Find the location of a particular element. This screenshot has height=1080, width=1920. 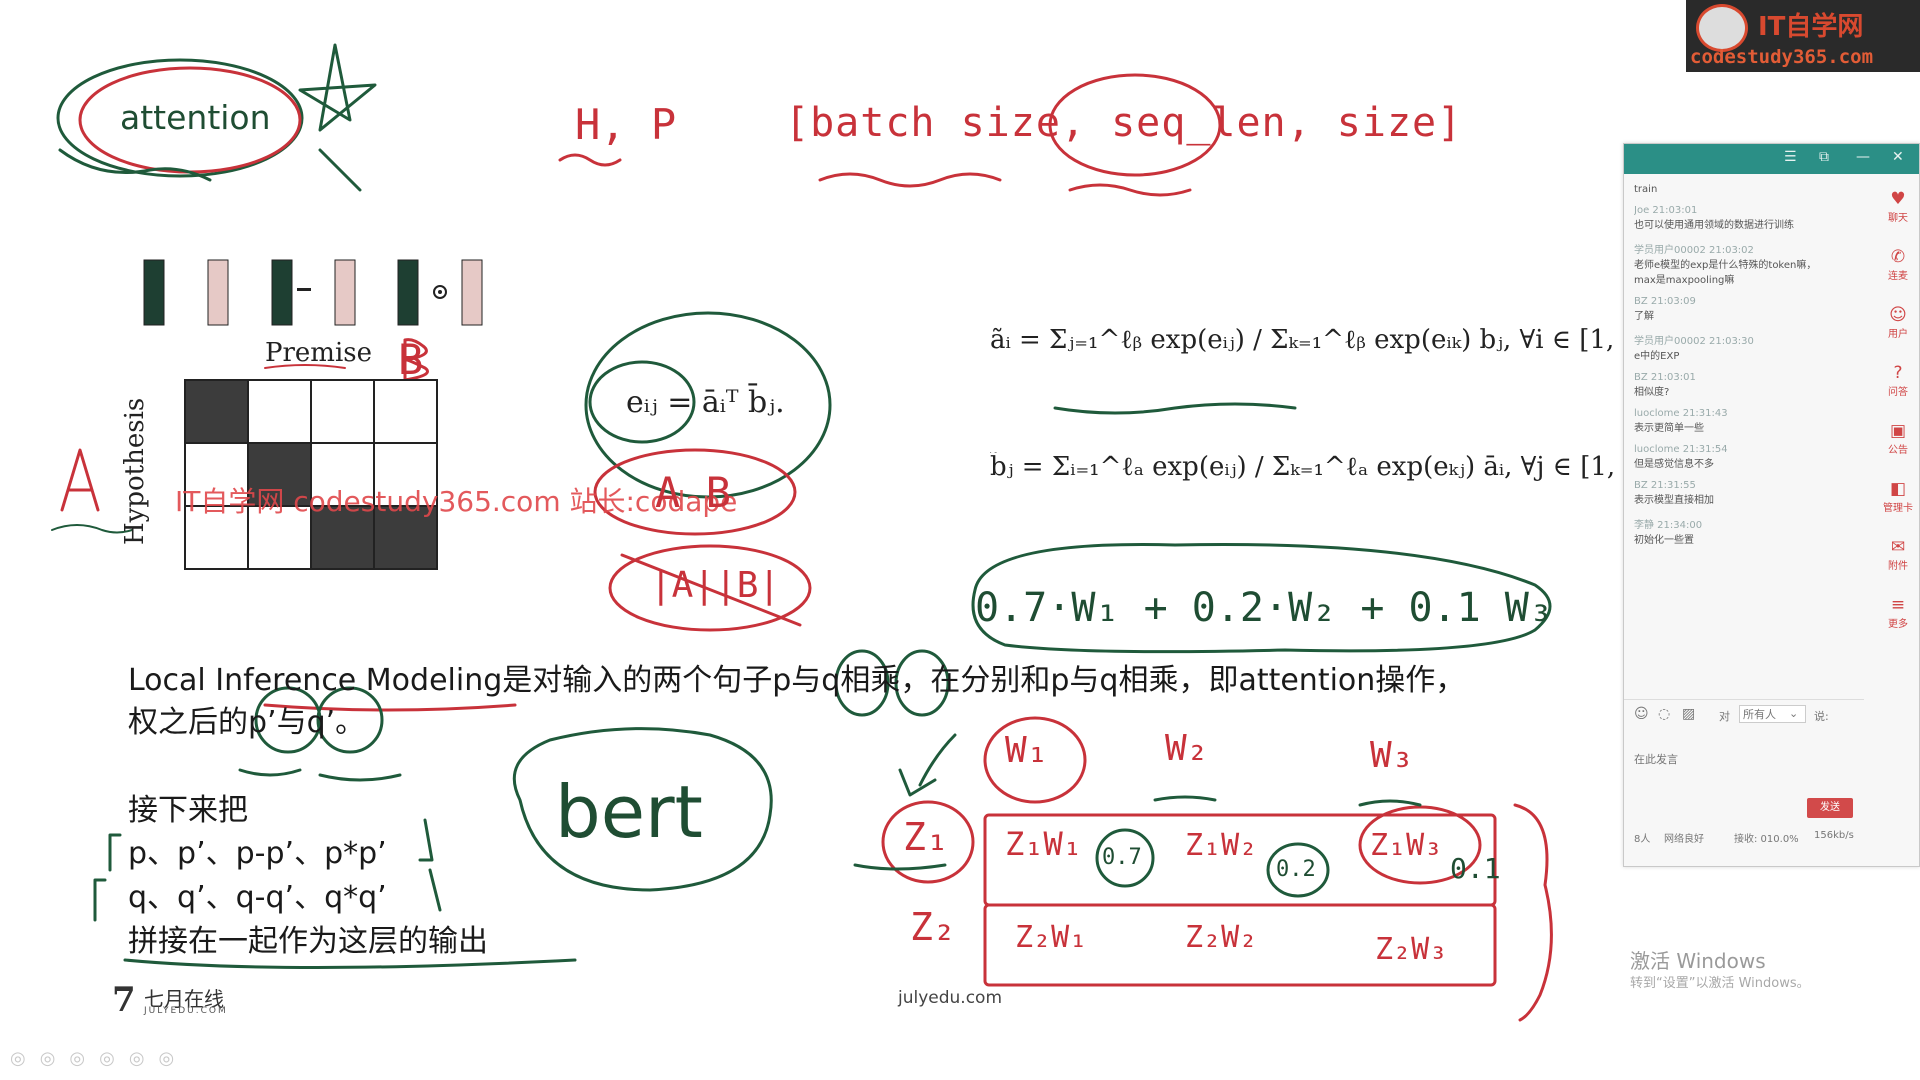

weighted-sum-bubble is located at coordinates (1261, 598).